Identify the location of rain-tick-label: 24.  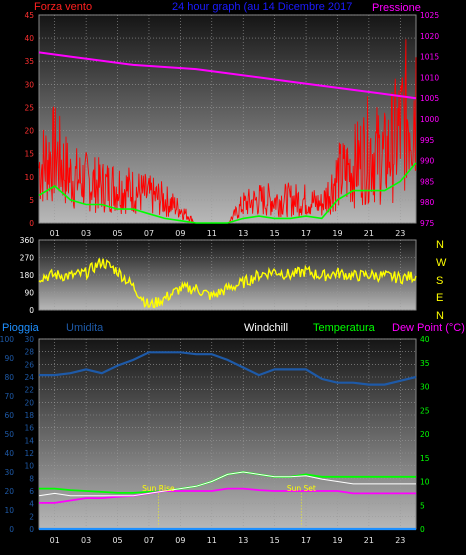
(29, 377).